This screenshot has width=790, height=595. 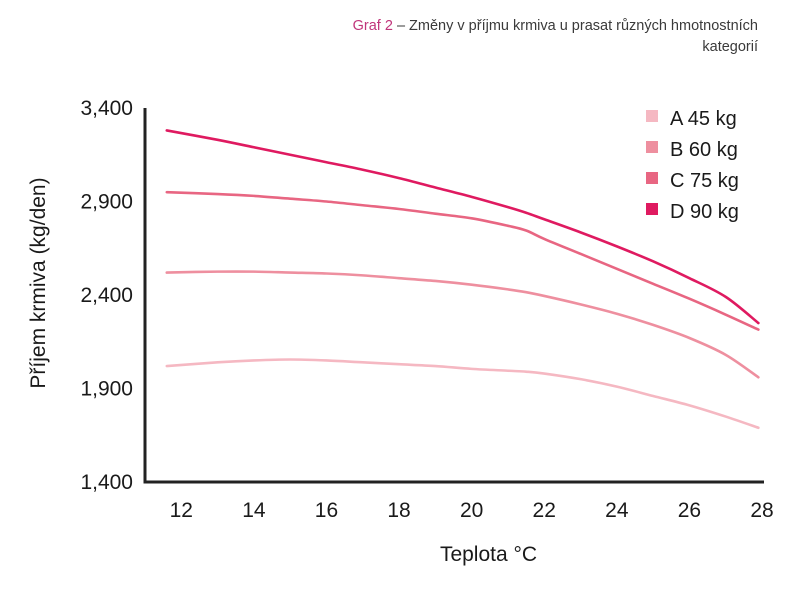 What do you see at coordinates (689, 510) in the screenshot?
I see `x-tick-label: 26` at bounding box center [689, 510].